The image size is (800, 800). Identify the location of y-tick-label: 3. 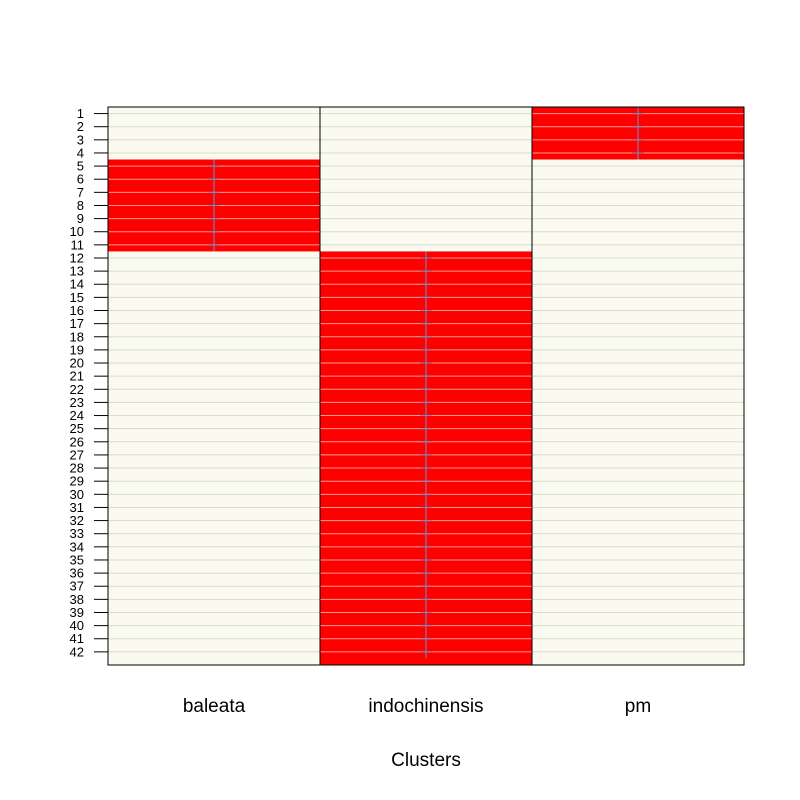
(80, 139).